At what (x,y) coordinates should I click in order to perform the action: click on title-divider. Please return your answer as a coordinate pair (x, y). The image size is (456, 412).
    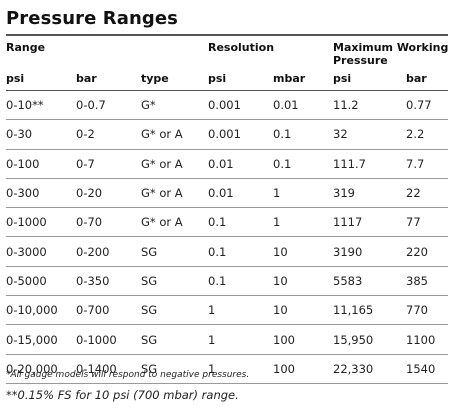
    Looking at the image, I should click on (227, 35).